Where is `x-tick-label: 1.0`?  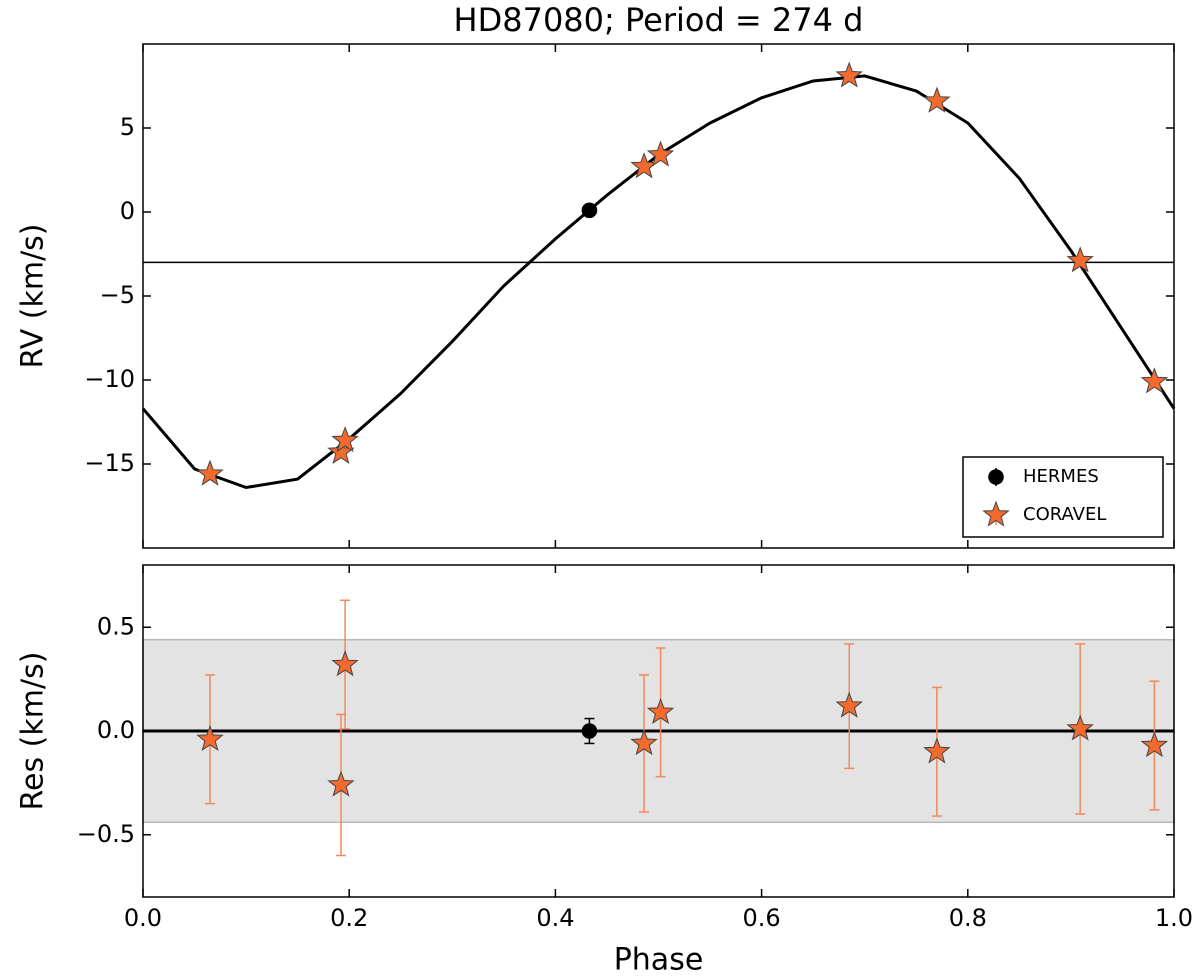
x-tick-label: 1.0 is located at coordinates (1174, 918).